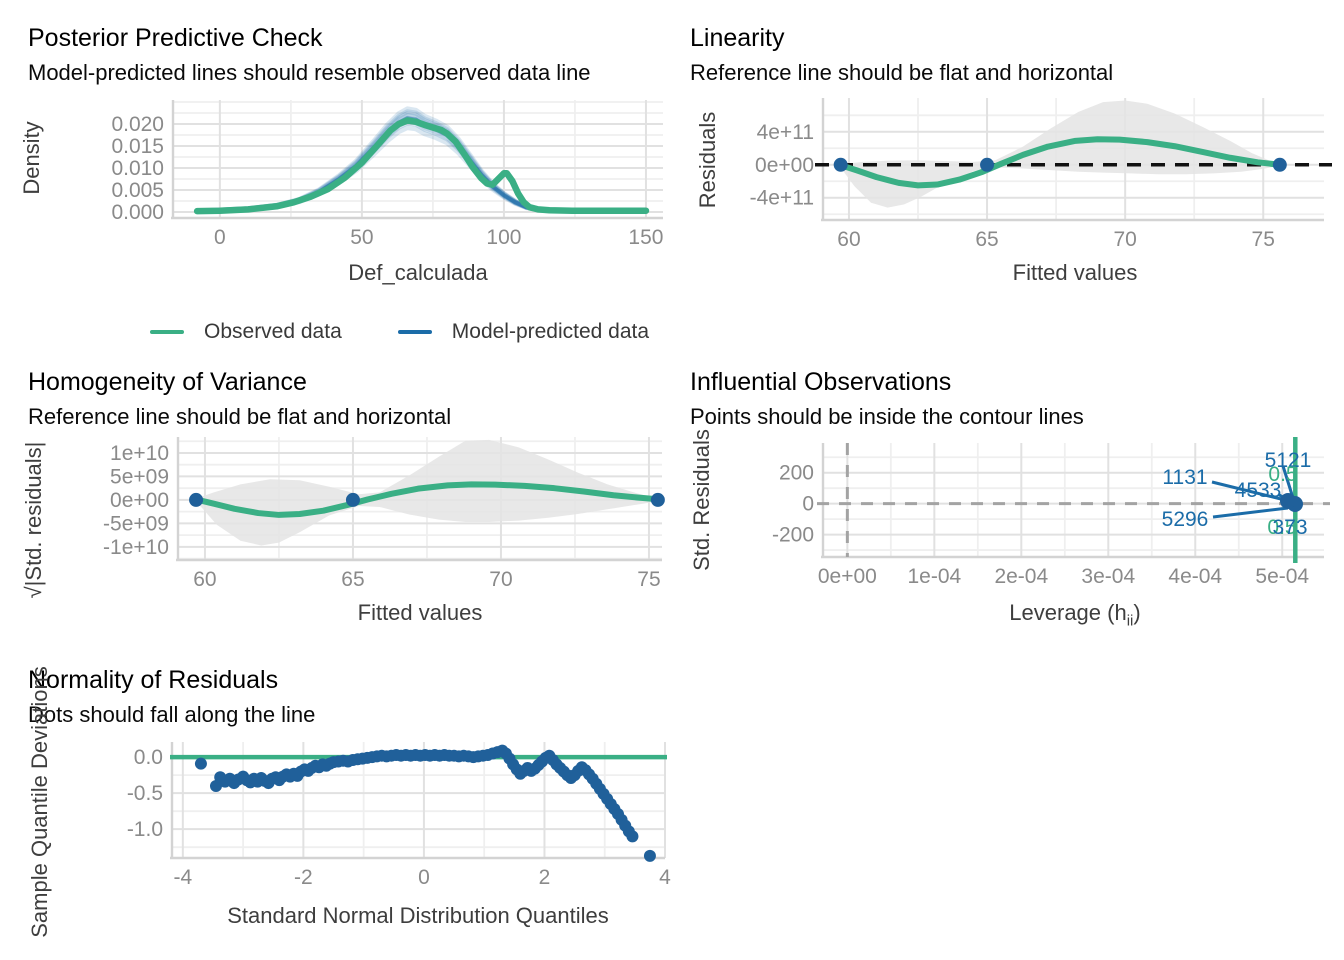  Describe the element at coordinates (303, 877) in the screenshot. I see `x-tick-label: -2` at that location.